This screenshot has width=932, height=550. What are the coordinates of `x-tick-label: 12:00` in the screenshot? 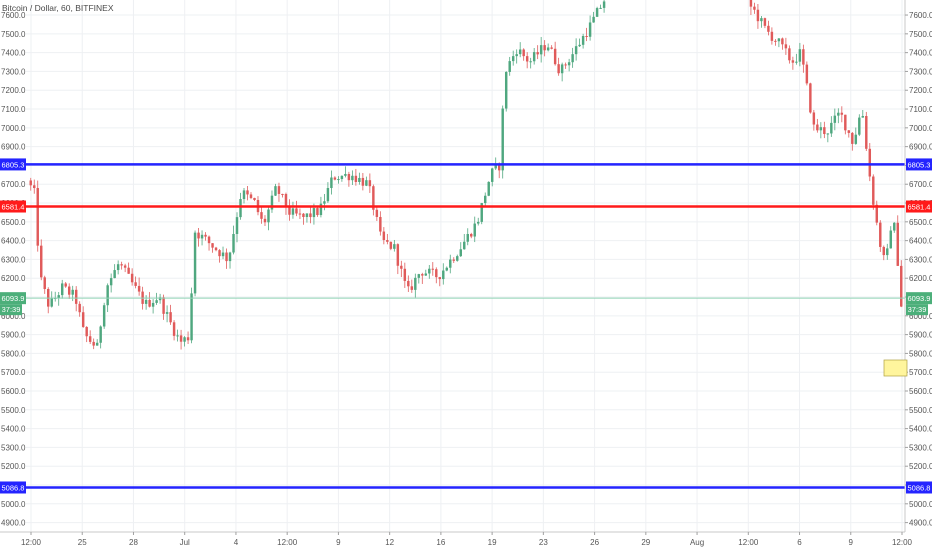 It's located at (287, 542).